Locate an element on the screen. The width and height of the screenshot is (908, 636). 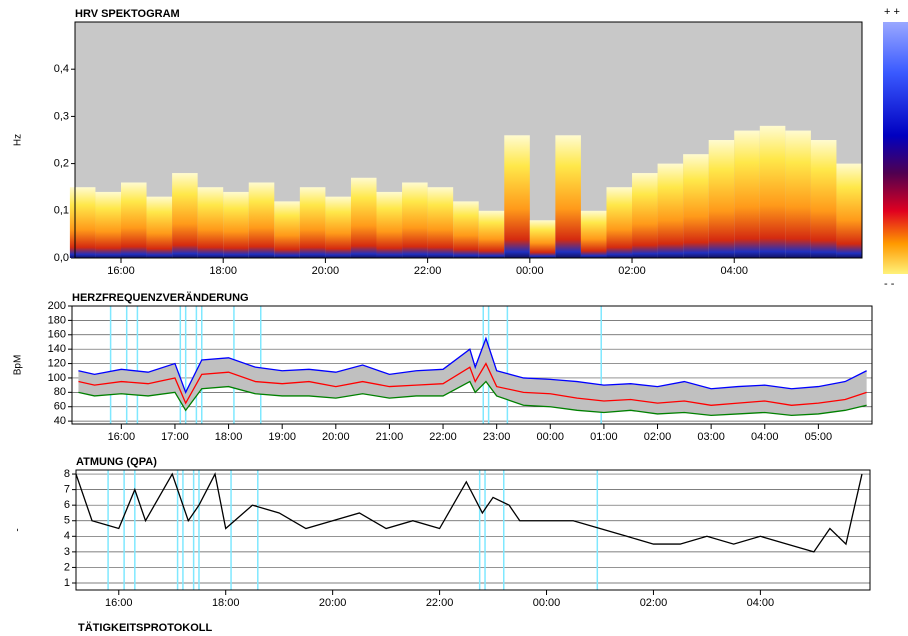
y-axis-label: - is located at coordinates (18, 529).